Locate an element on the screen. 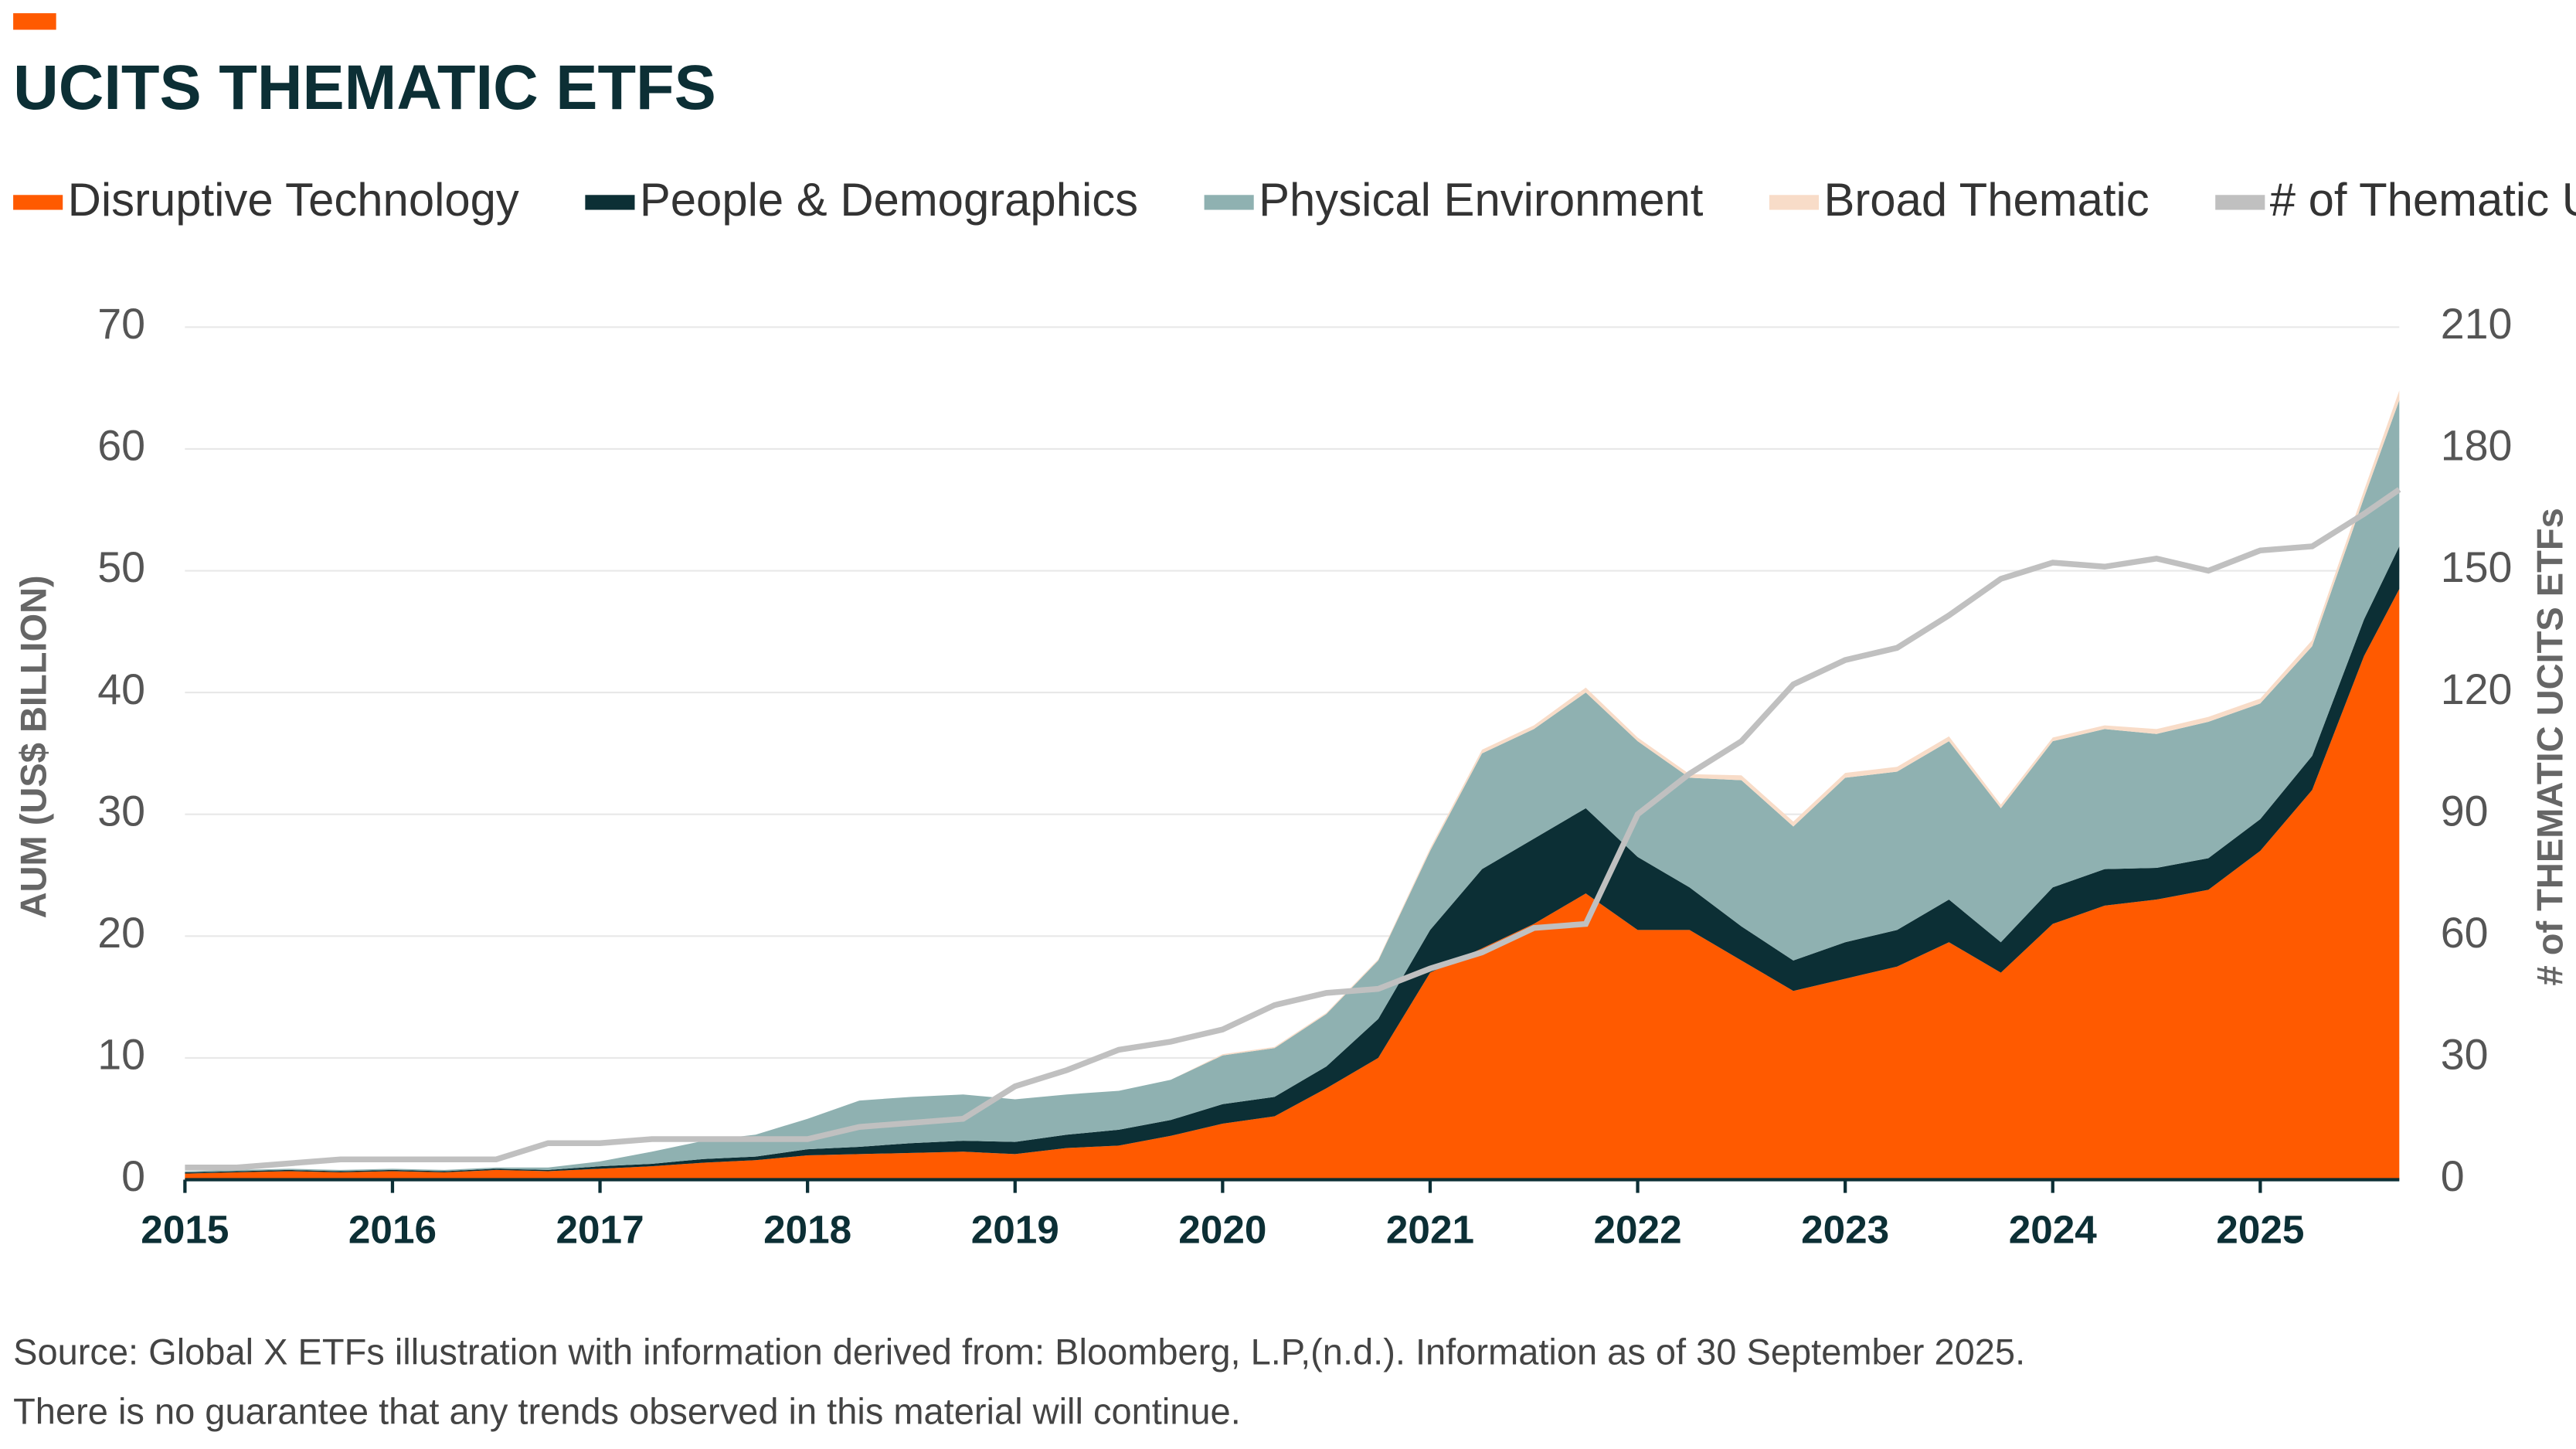 This screenshot has height=1449, width=2576. y-tick-label: 60 is located at coordinates (121, 446).